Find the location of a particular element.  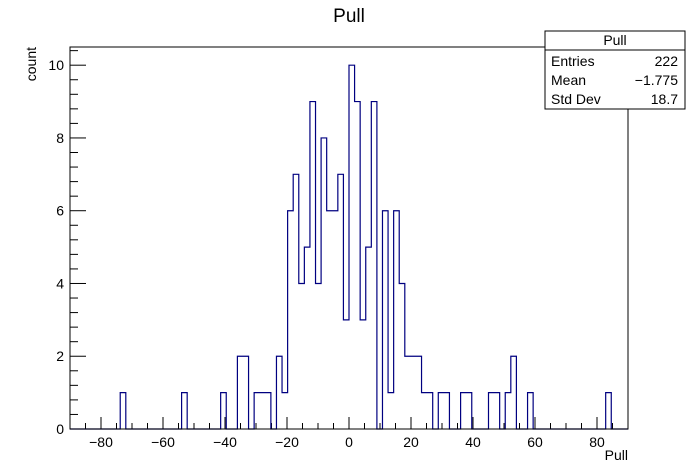

stats-entries-value: 222 is located at coordinates (667, 61).